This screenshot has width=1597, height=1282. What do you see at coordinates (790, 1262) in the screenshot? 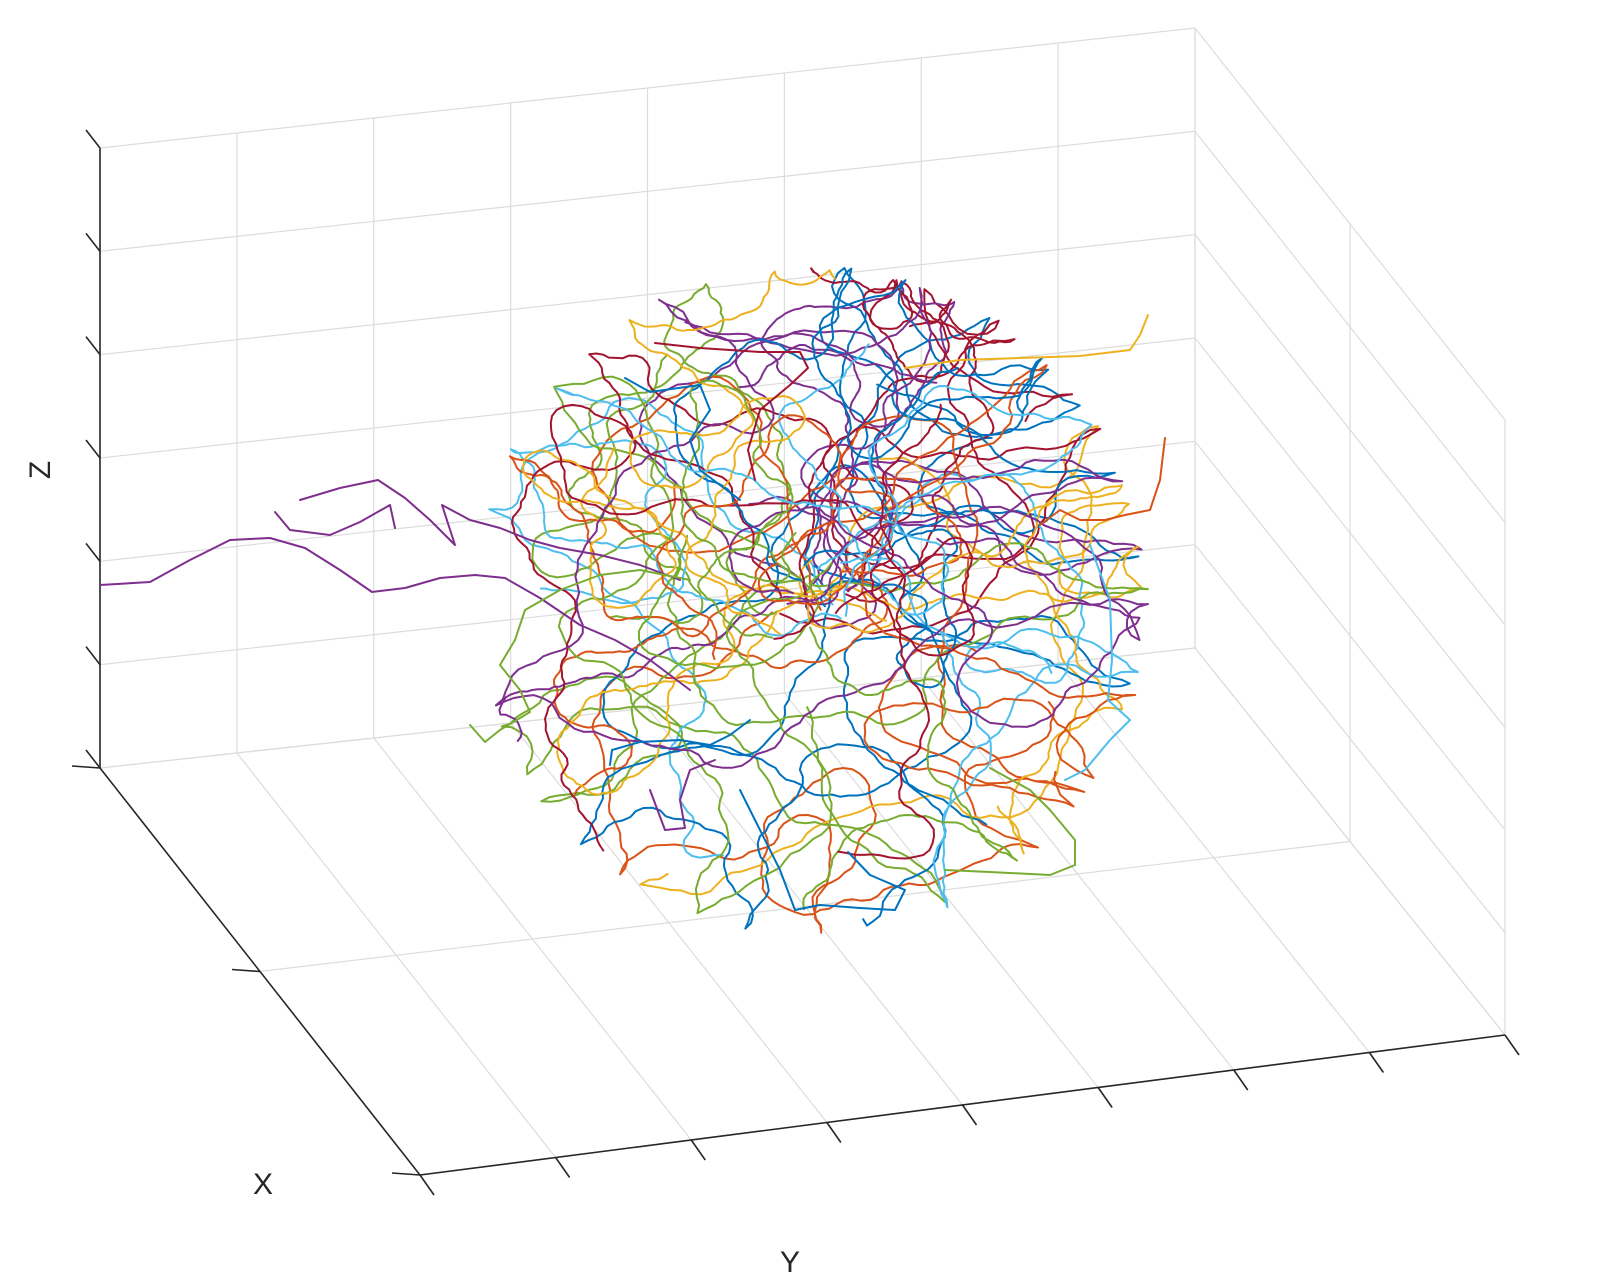
I see `y-axis-label: Y` at bounding box center [790, 1262].